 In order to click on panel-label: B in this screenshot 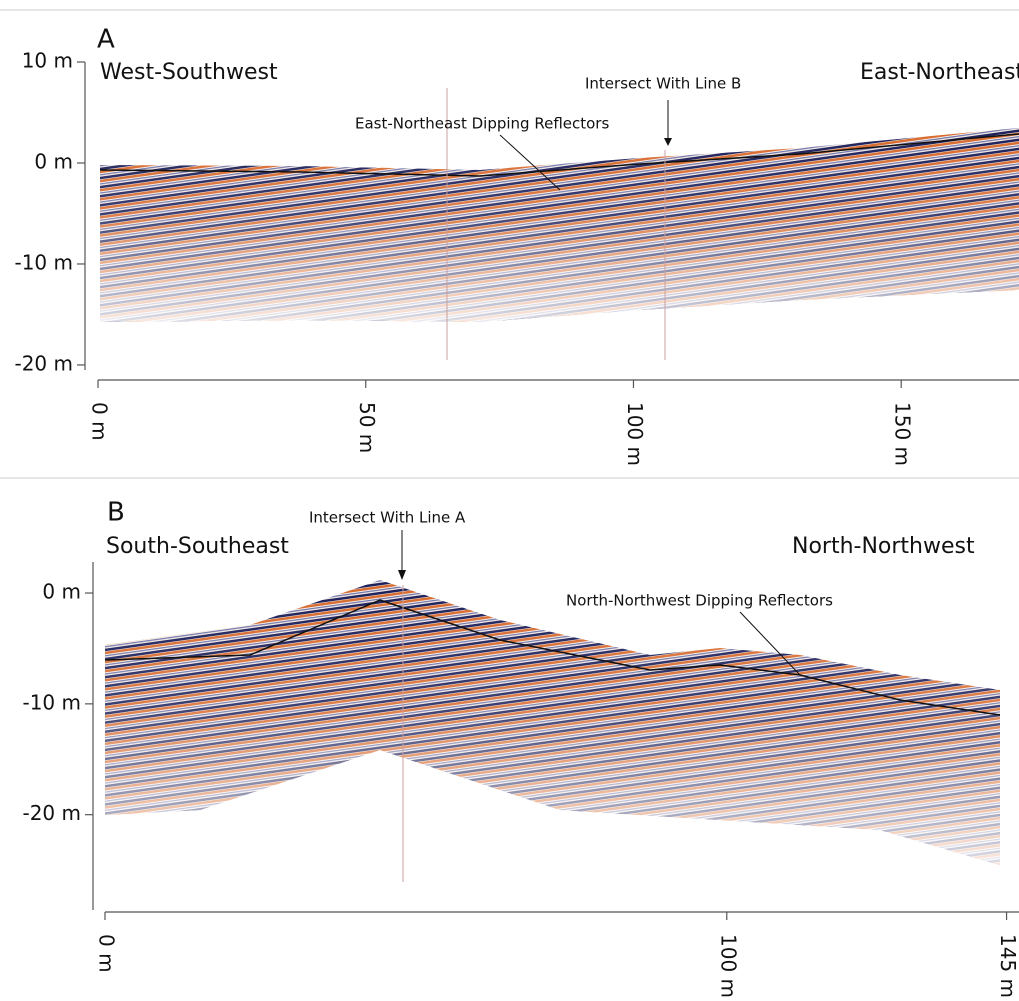, I will do `click(116, 513)`.